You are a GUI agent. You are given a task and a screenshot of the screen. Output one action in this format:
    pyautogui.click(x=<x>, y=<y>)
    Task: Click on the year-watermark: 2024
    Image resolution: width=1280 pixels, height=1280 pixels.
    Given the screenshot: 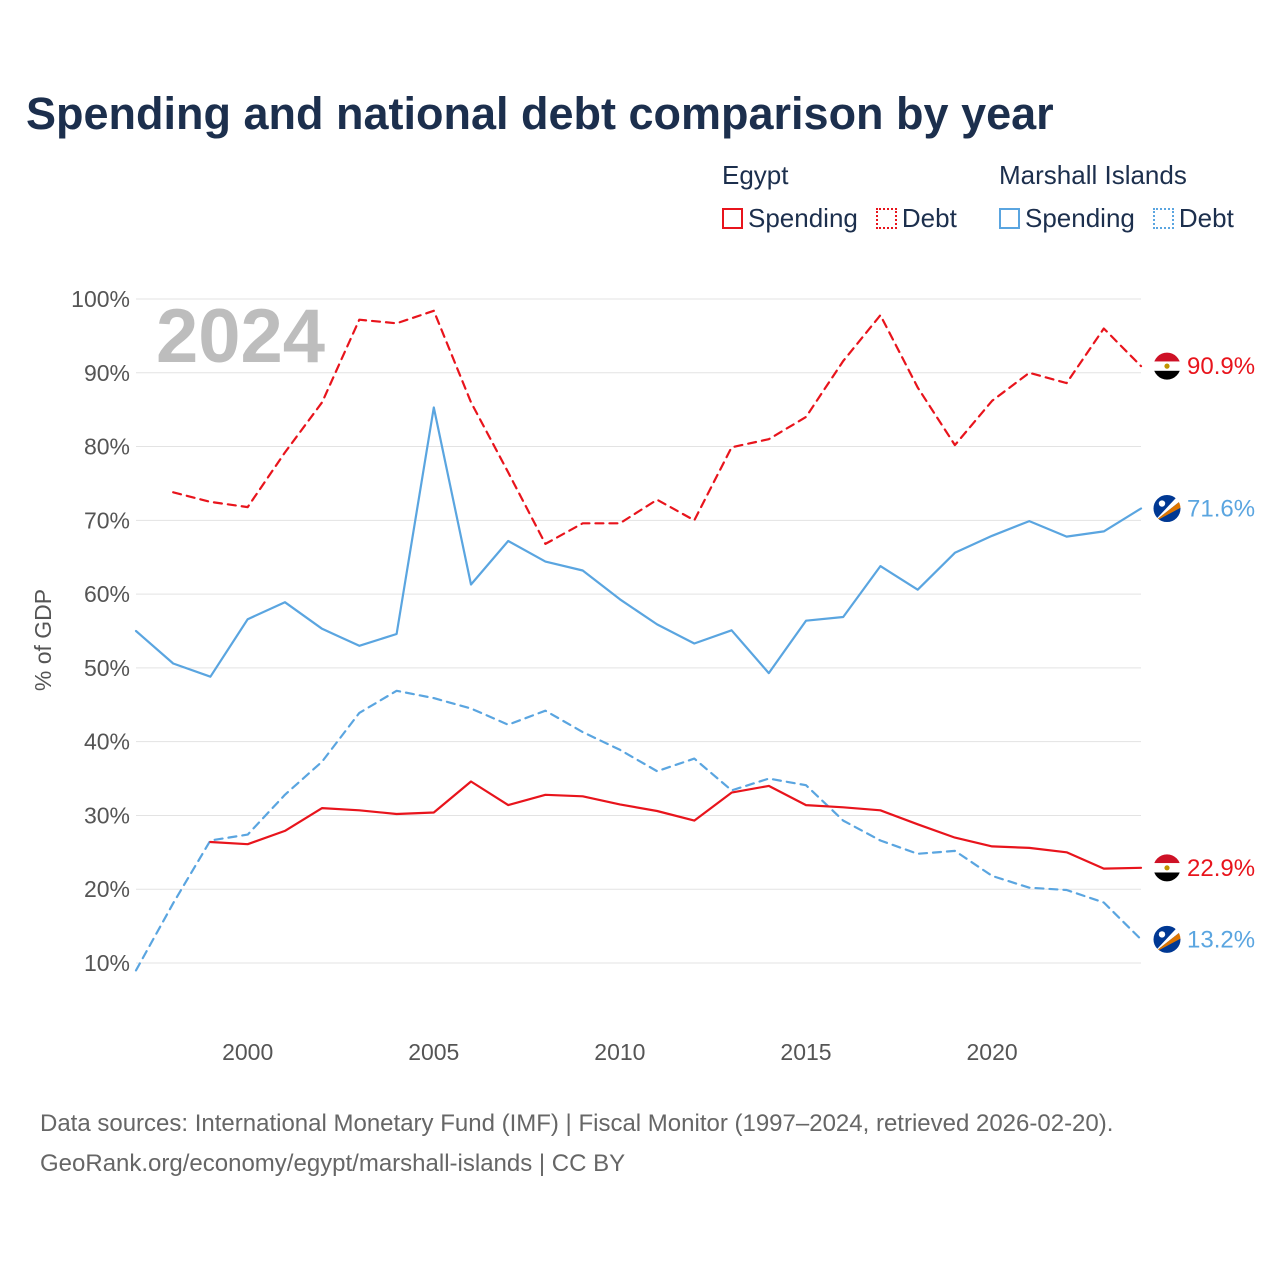 What is the action you would take?
    pyautogui.click(x=240, y=336)
    